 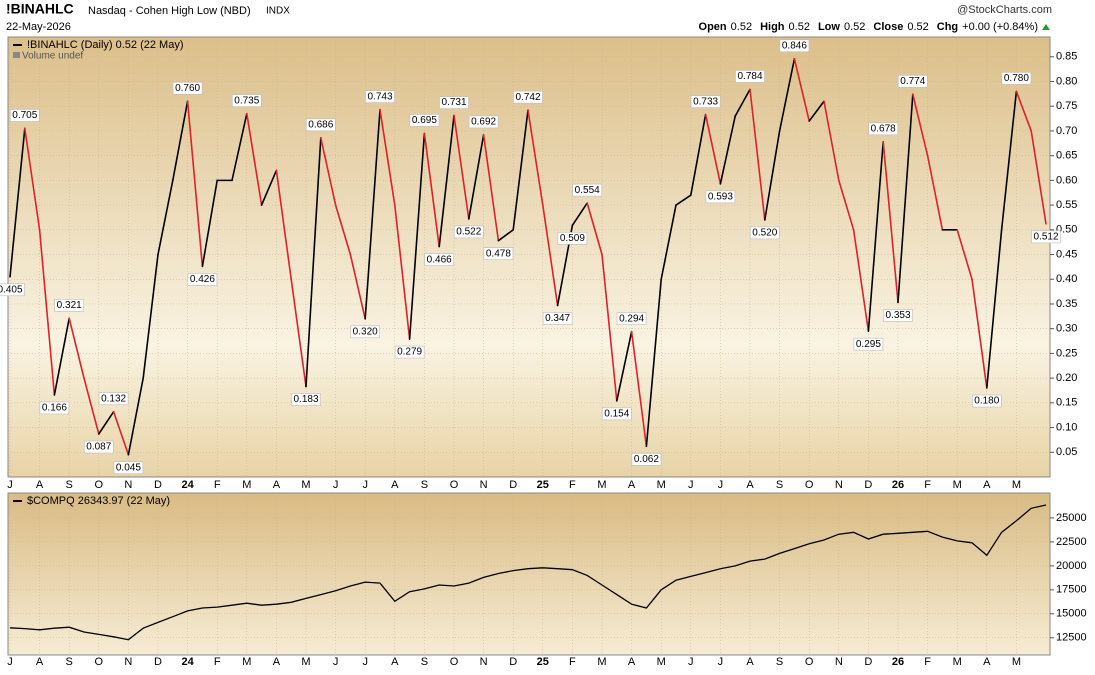 What do you see at coordinates (1066, 131) in the screenshot?
I see `y-tick-label: 0.70` at bounding box center [1066, 131].